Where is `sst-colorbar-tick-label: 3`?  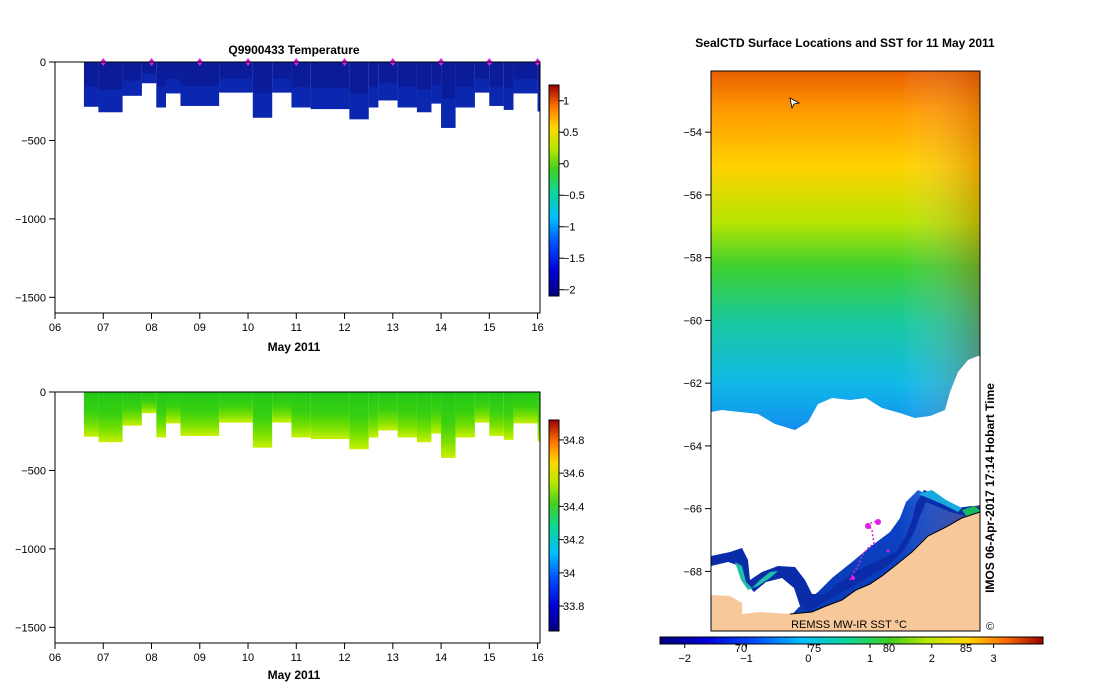 sst-colorbar-tick-label: 3 is located at coordinates (994, 659).